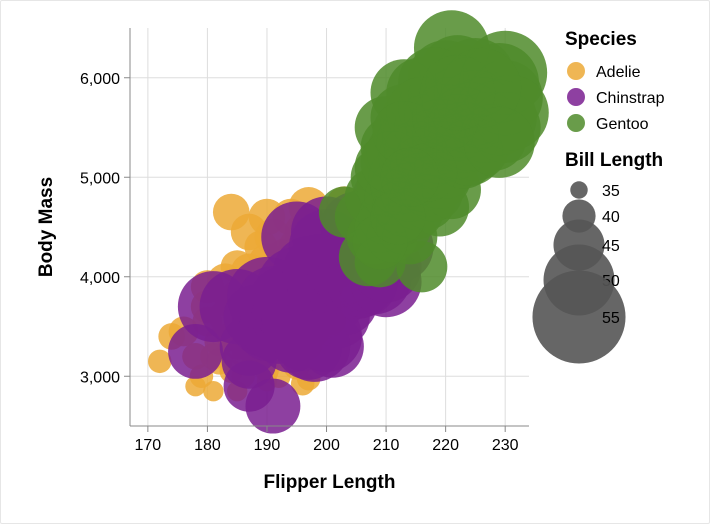 This screenshot has height=530, width=712. What do you see at coordinates (100, 278) in the screenshot?
I see `y-tick-label: 4,000` at bounding box center [100, 278].